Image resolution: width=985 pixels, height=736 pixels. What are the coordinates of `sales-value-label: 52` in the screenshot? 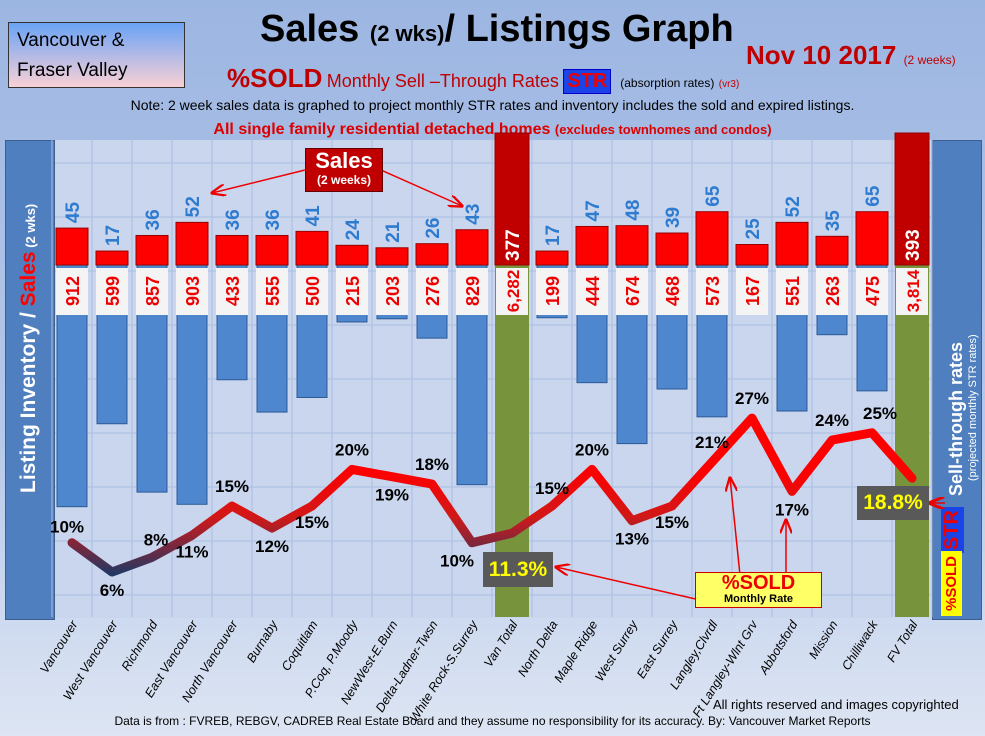 It's located at (793, 206).